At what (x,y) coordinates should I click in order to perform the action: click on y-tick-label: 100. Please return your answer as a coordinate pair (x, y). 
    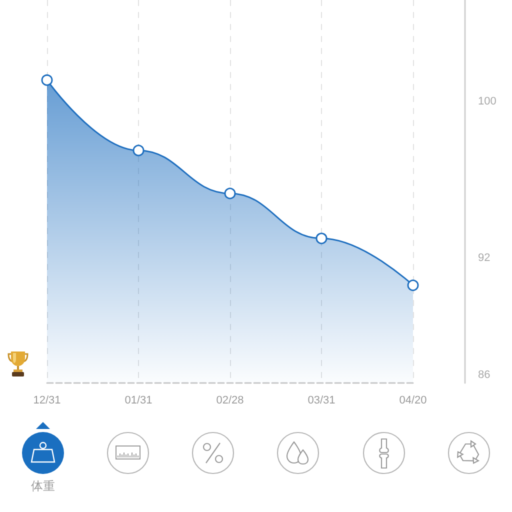
    Looking at the image, I should click on (487, 102).